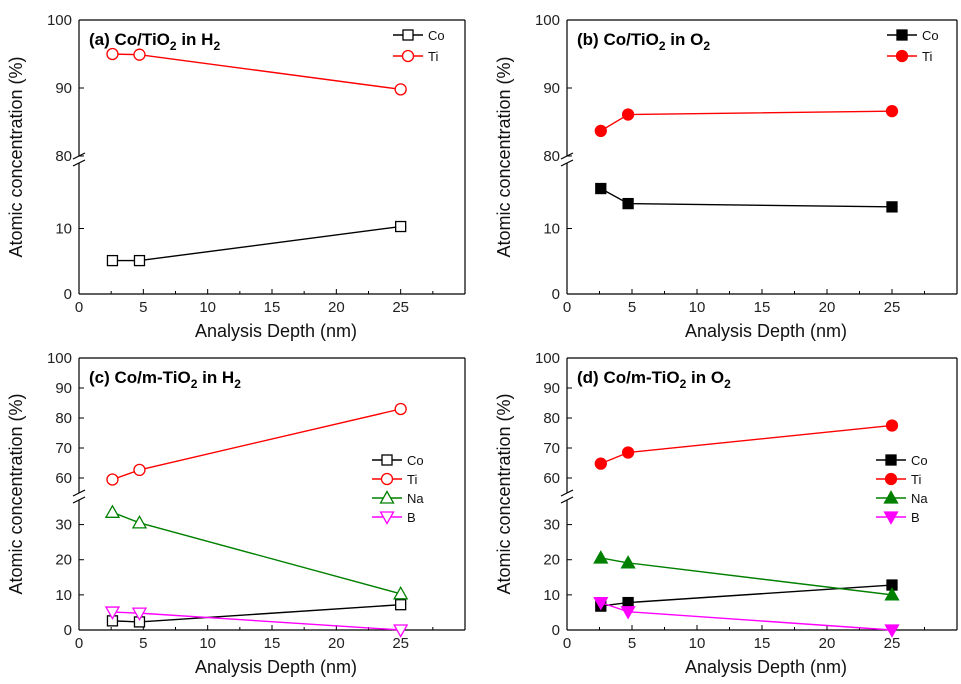 Image resolution: width=961 pixels, height=684 pixels. I want to click on panel-title: (a) Co/TiO2 in H2, so click(154, 41).